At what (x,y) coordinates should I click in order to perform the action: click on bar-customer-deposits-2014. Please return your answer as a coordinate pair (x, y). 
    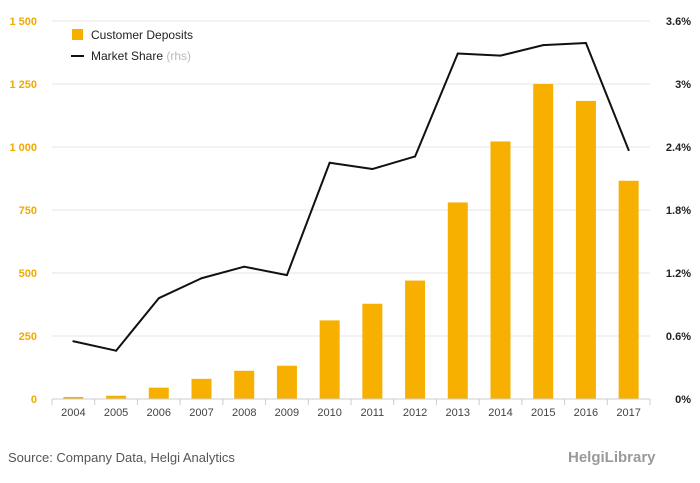
    Looking at the image, I should click on (500, 270).